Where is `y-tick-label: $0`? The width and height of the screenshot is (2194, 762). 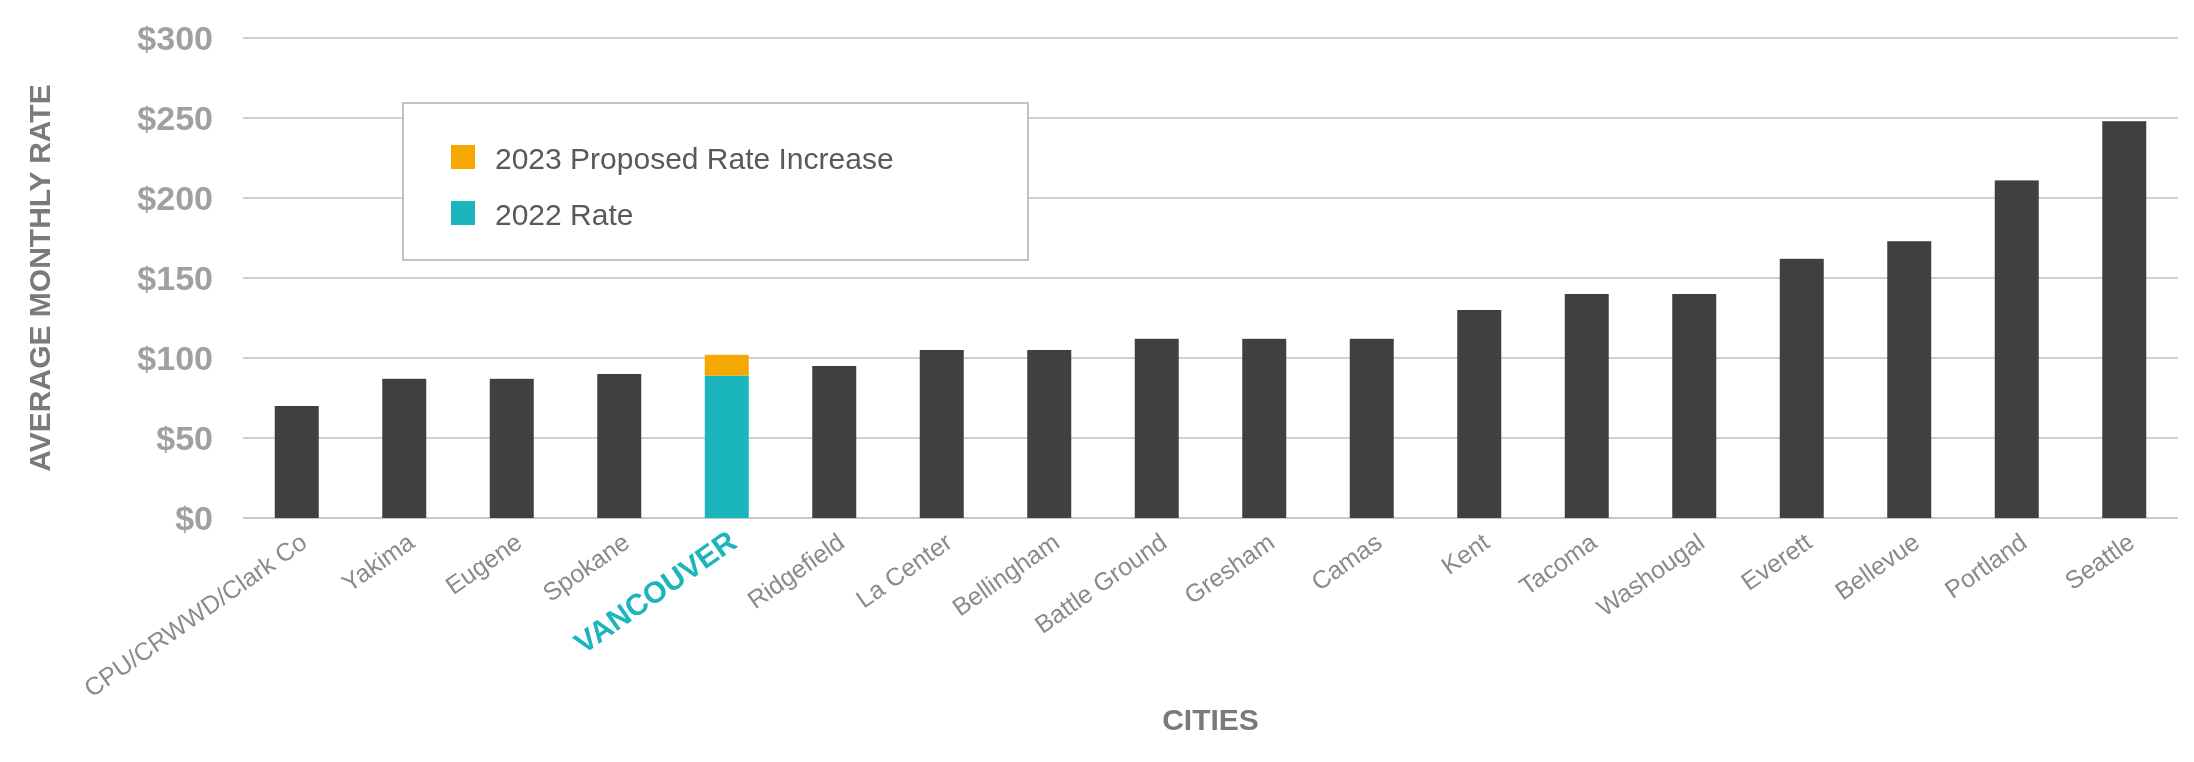 y-tick-label: $0 is located at coordinates (194, 517).